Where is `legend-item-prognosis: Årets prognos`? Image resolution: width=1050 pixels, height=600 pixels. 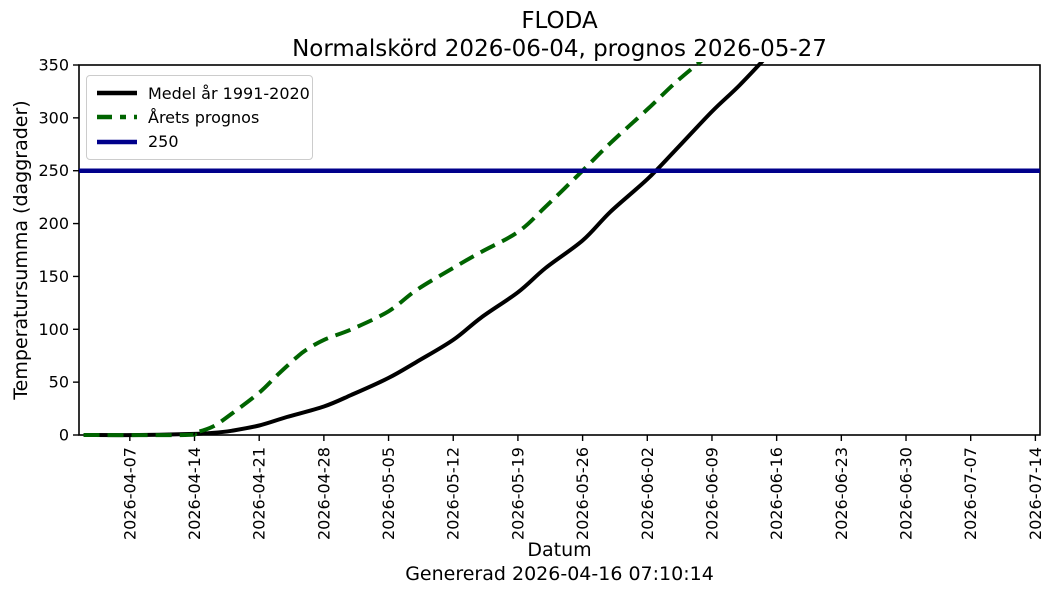 legend-item-prognosis: Årets prognos is located at coordinates (199, 117).